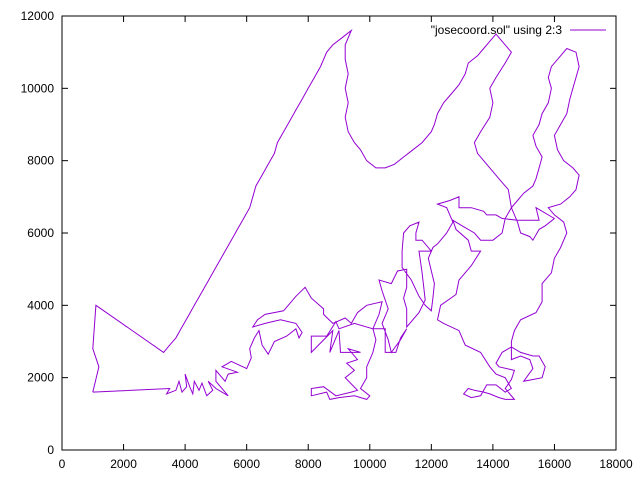 Image resolution: width=640 pixels, height=485 pixels. What do you see at coordinates (497, 30) in the screenshot?
I see `legend-label: "josecoord.sol" using 2:3` at bounding box center [497, 30].